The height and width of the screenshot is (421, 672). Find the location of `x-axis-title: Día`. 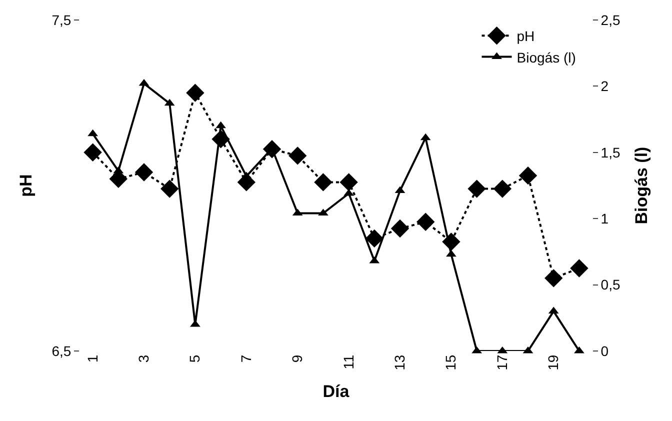

x-axis-title: Día is located at coordinates (336, 391).